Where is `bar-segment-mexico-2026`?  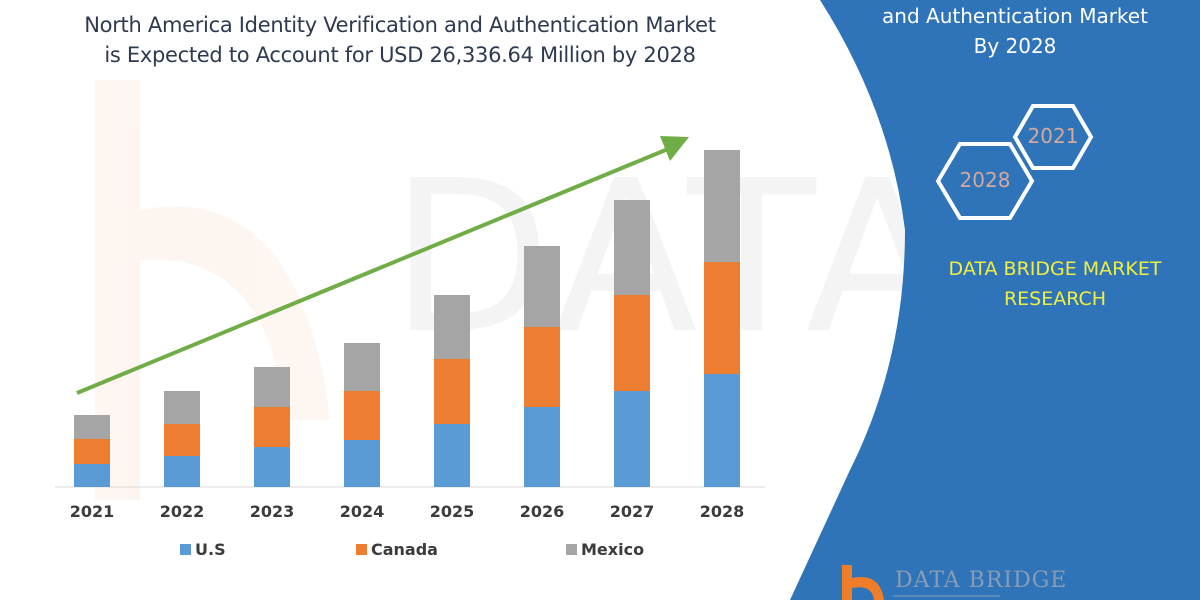 bar-segment-mexico-2026 is located at coordinates (542, 287).